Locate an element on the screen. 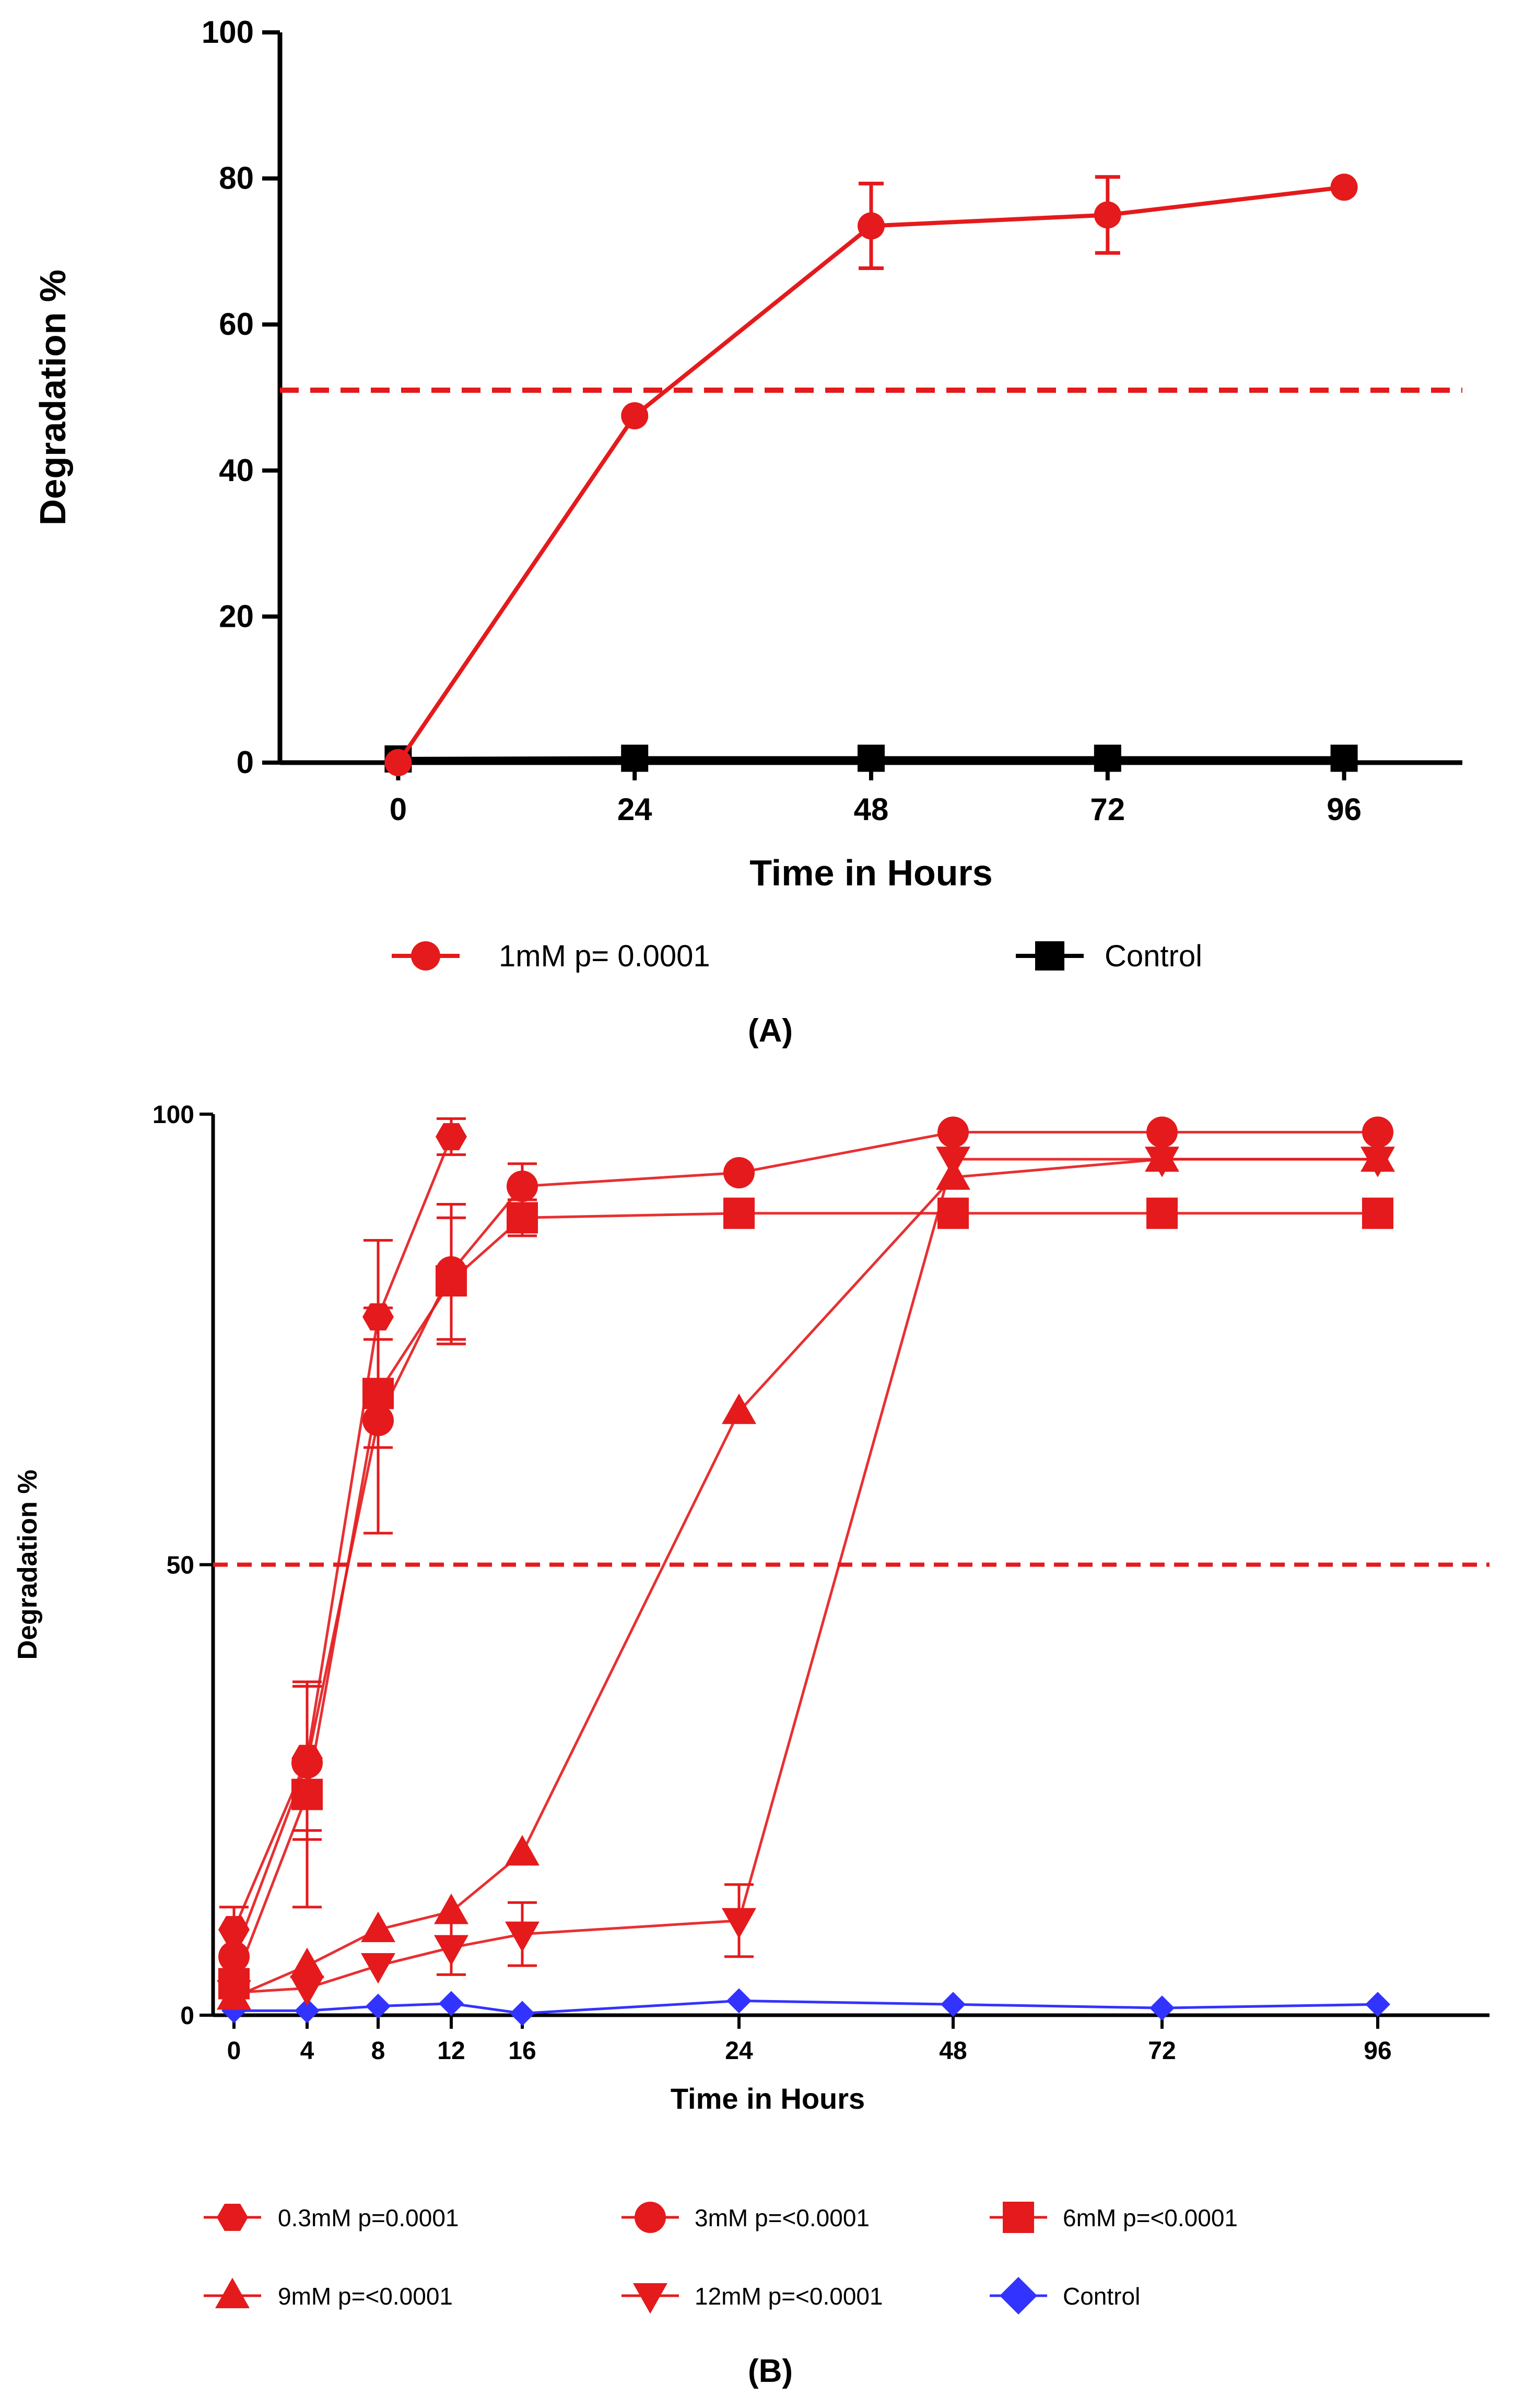  legend-label: 9mM p=<0.0001 is located at coordinates (365, 2296).